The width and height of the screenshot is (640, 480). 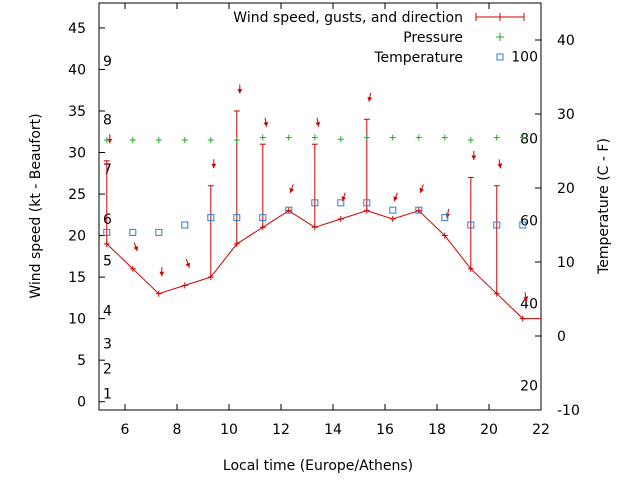 I want to click on y-tick-label: 15, so click(x=77, y=278).